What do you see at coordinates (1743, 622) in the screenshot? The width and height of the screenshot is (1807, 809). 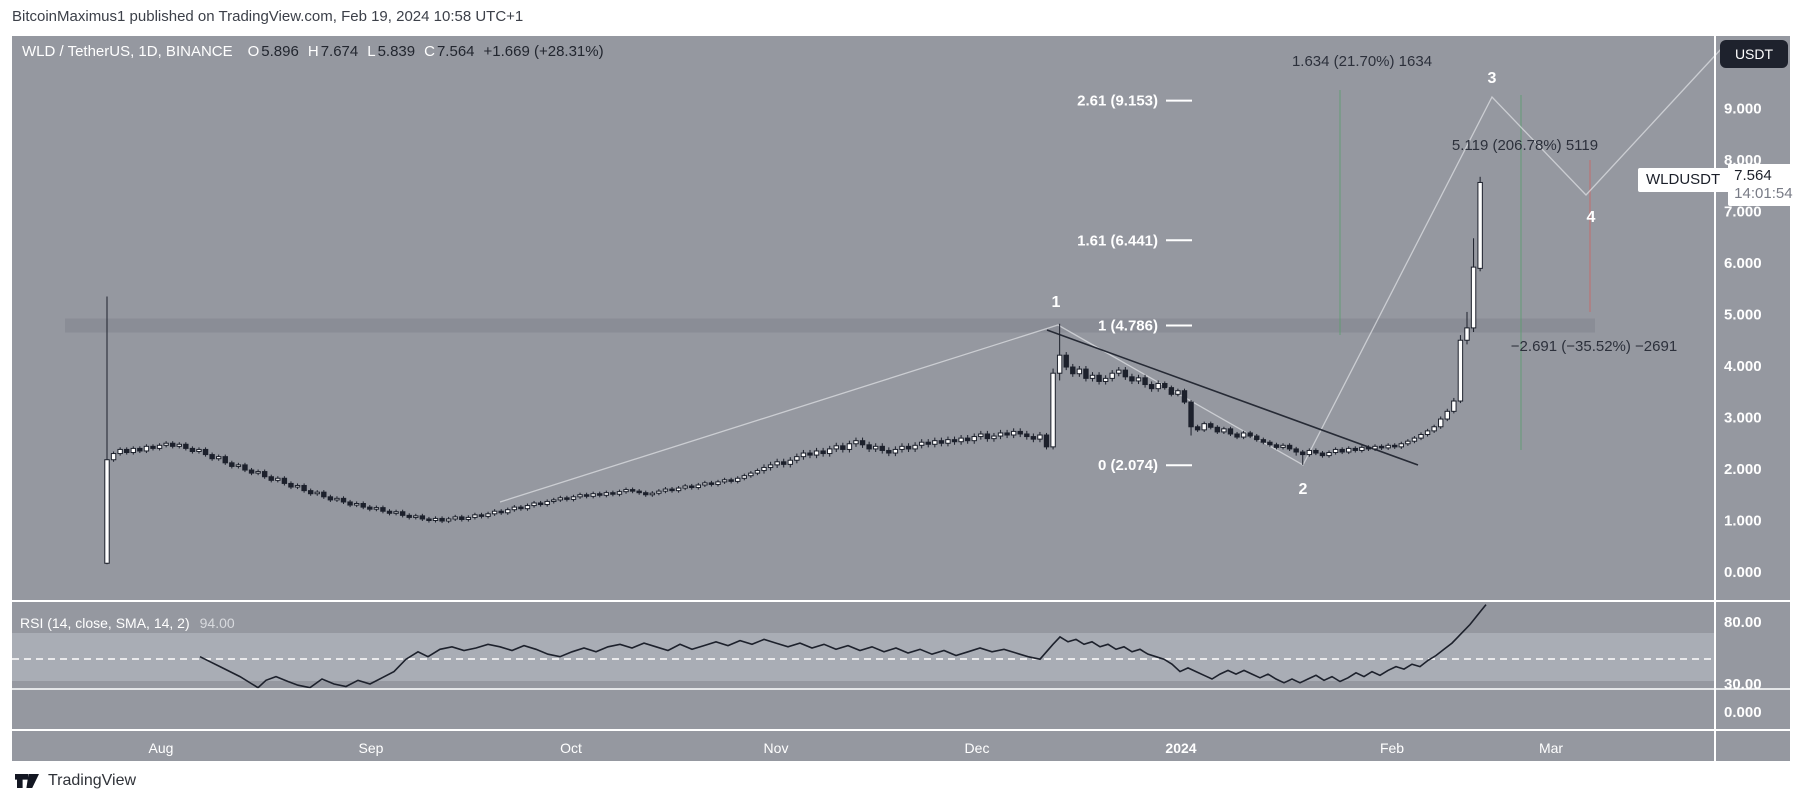 I see `rsi-tick-label: 80.00` at bounding box center [1743, 622].